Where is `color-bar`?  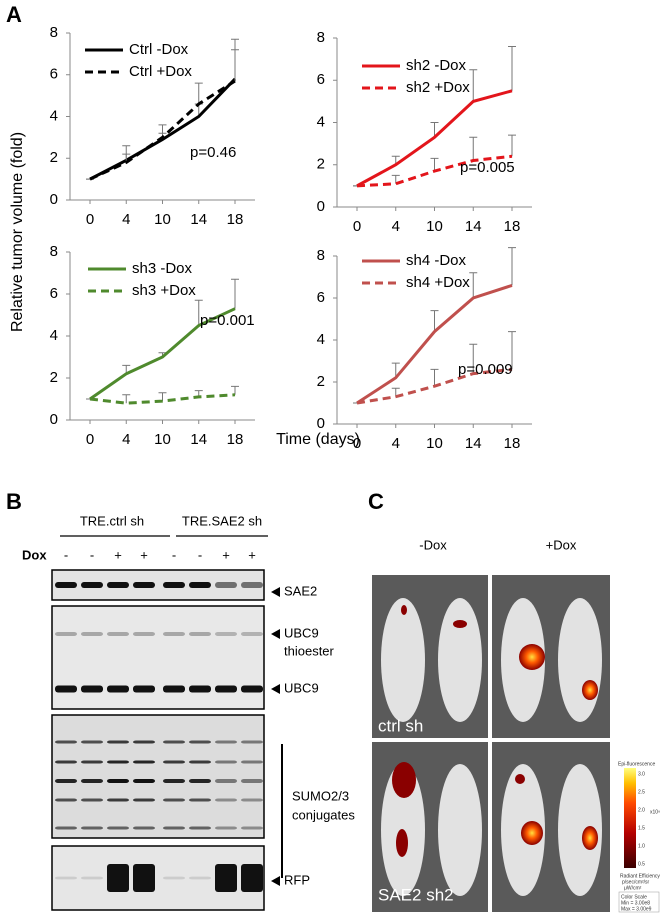 color-bar is located at coordinates (630, 818).